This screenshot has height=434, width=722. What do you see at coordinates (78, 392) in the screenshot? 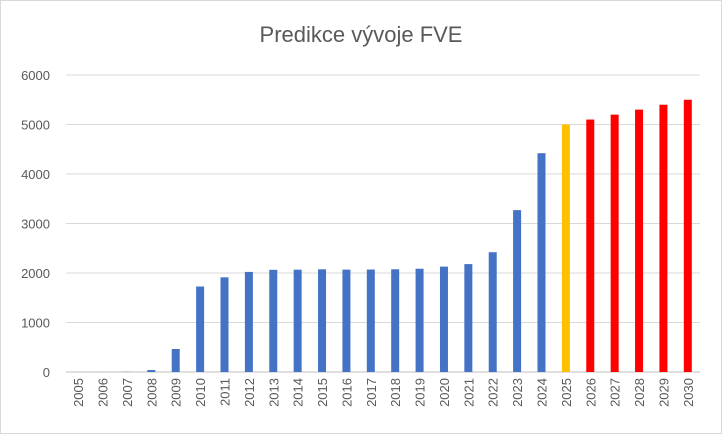
I see `x-tick-label: 2005` at bounding box center [78, 392].